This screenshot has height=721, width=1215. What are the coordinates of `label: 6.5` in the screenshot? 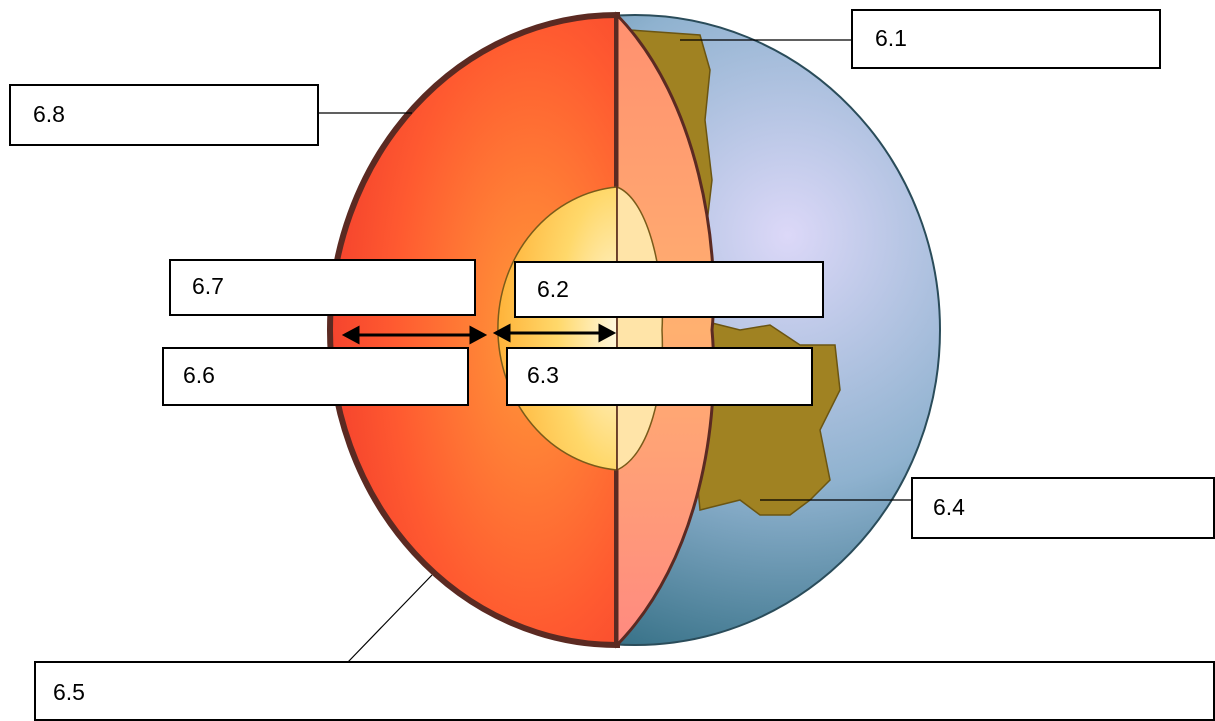 It's located at (69, 692).